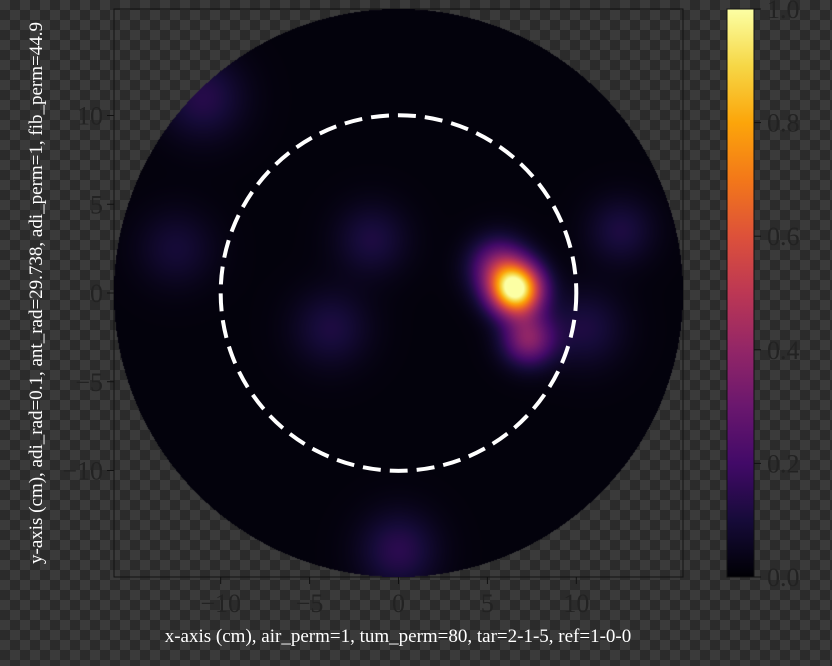 Image resolution: width=832 pixels, height=666 pixels. What do you see at coordinates (777, 296) in the screenshot?
I see `colorbar-ticks: 0.0 0.2 0.4 0.6 0.8 1.0` at bounding box center [777, 296].